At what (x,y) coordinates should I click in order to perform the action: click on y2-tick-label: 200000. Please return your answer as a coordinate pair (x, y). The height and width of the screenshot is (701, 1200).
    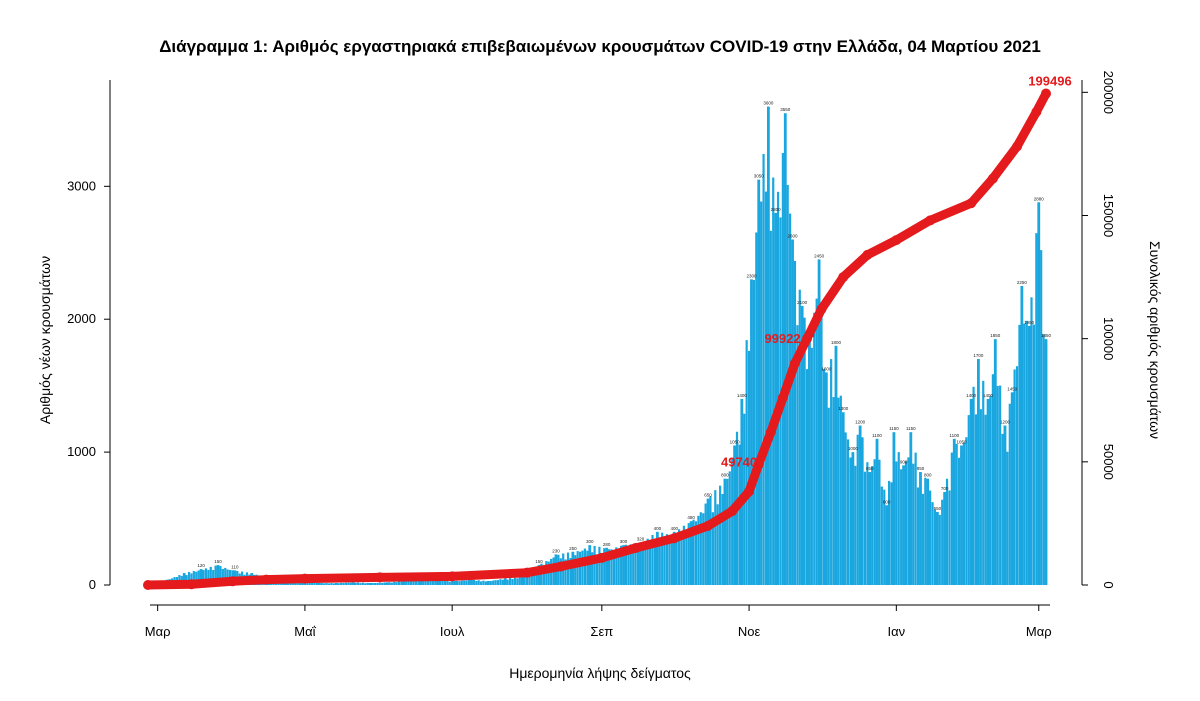
    Looking at the image, I should click on (1108, 92).